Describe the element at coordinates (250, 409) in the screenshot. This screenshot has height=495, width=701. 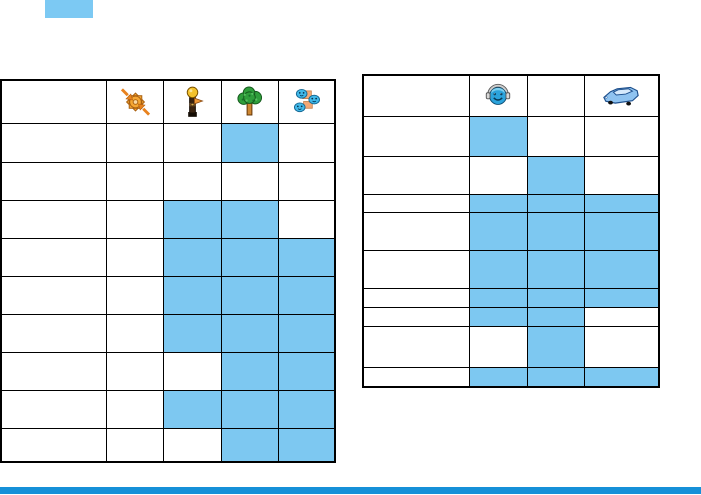
I see `matrix-cell-r8-c3` at that location.